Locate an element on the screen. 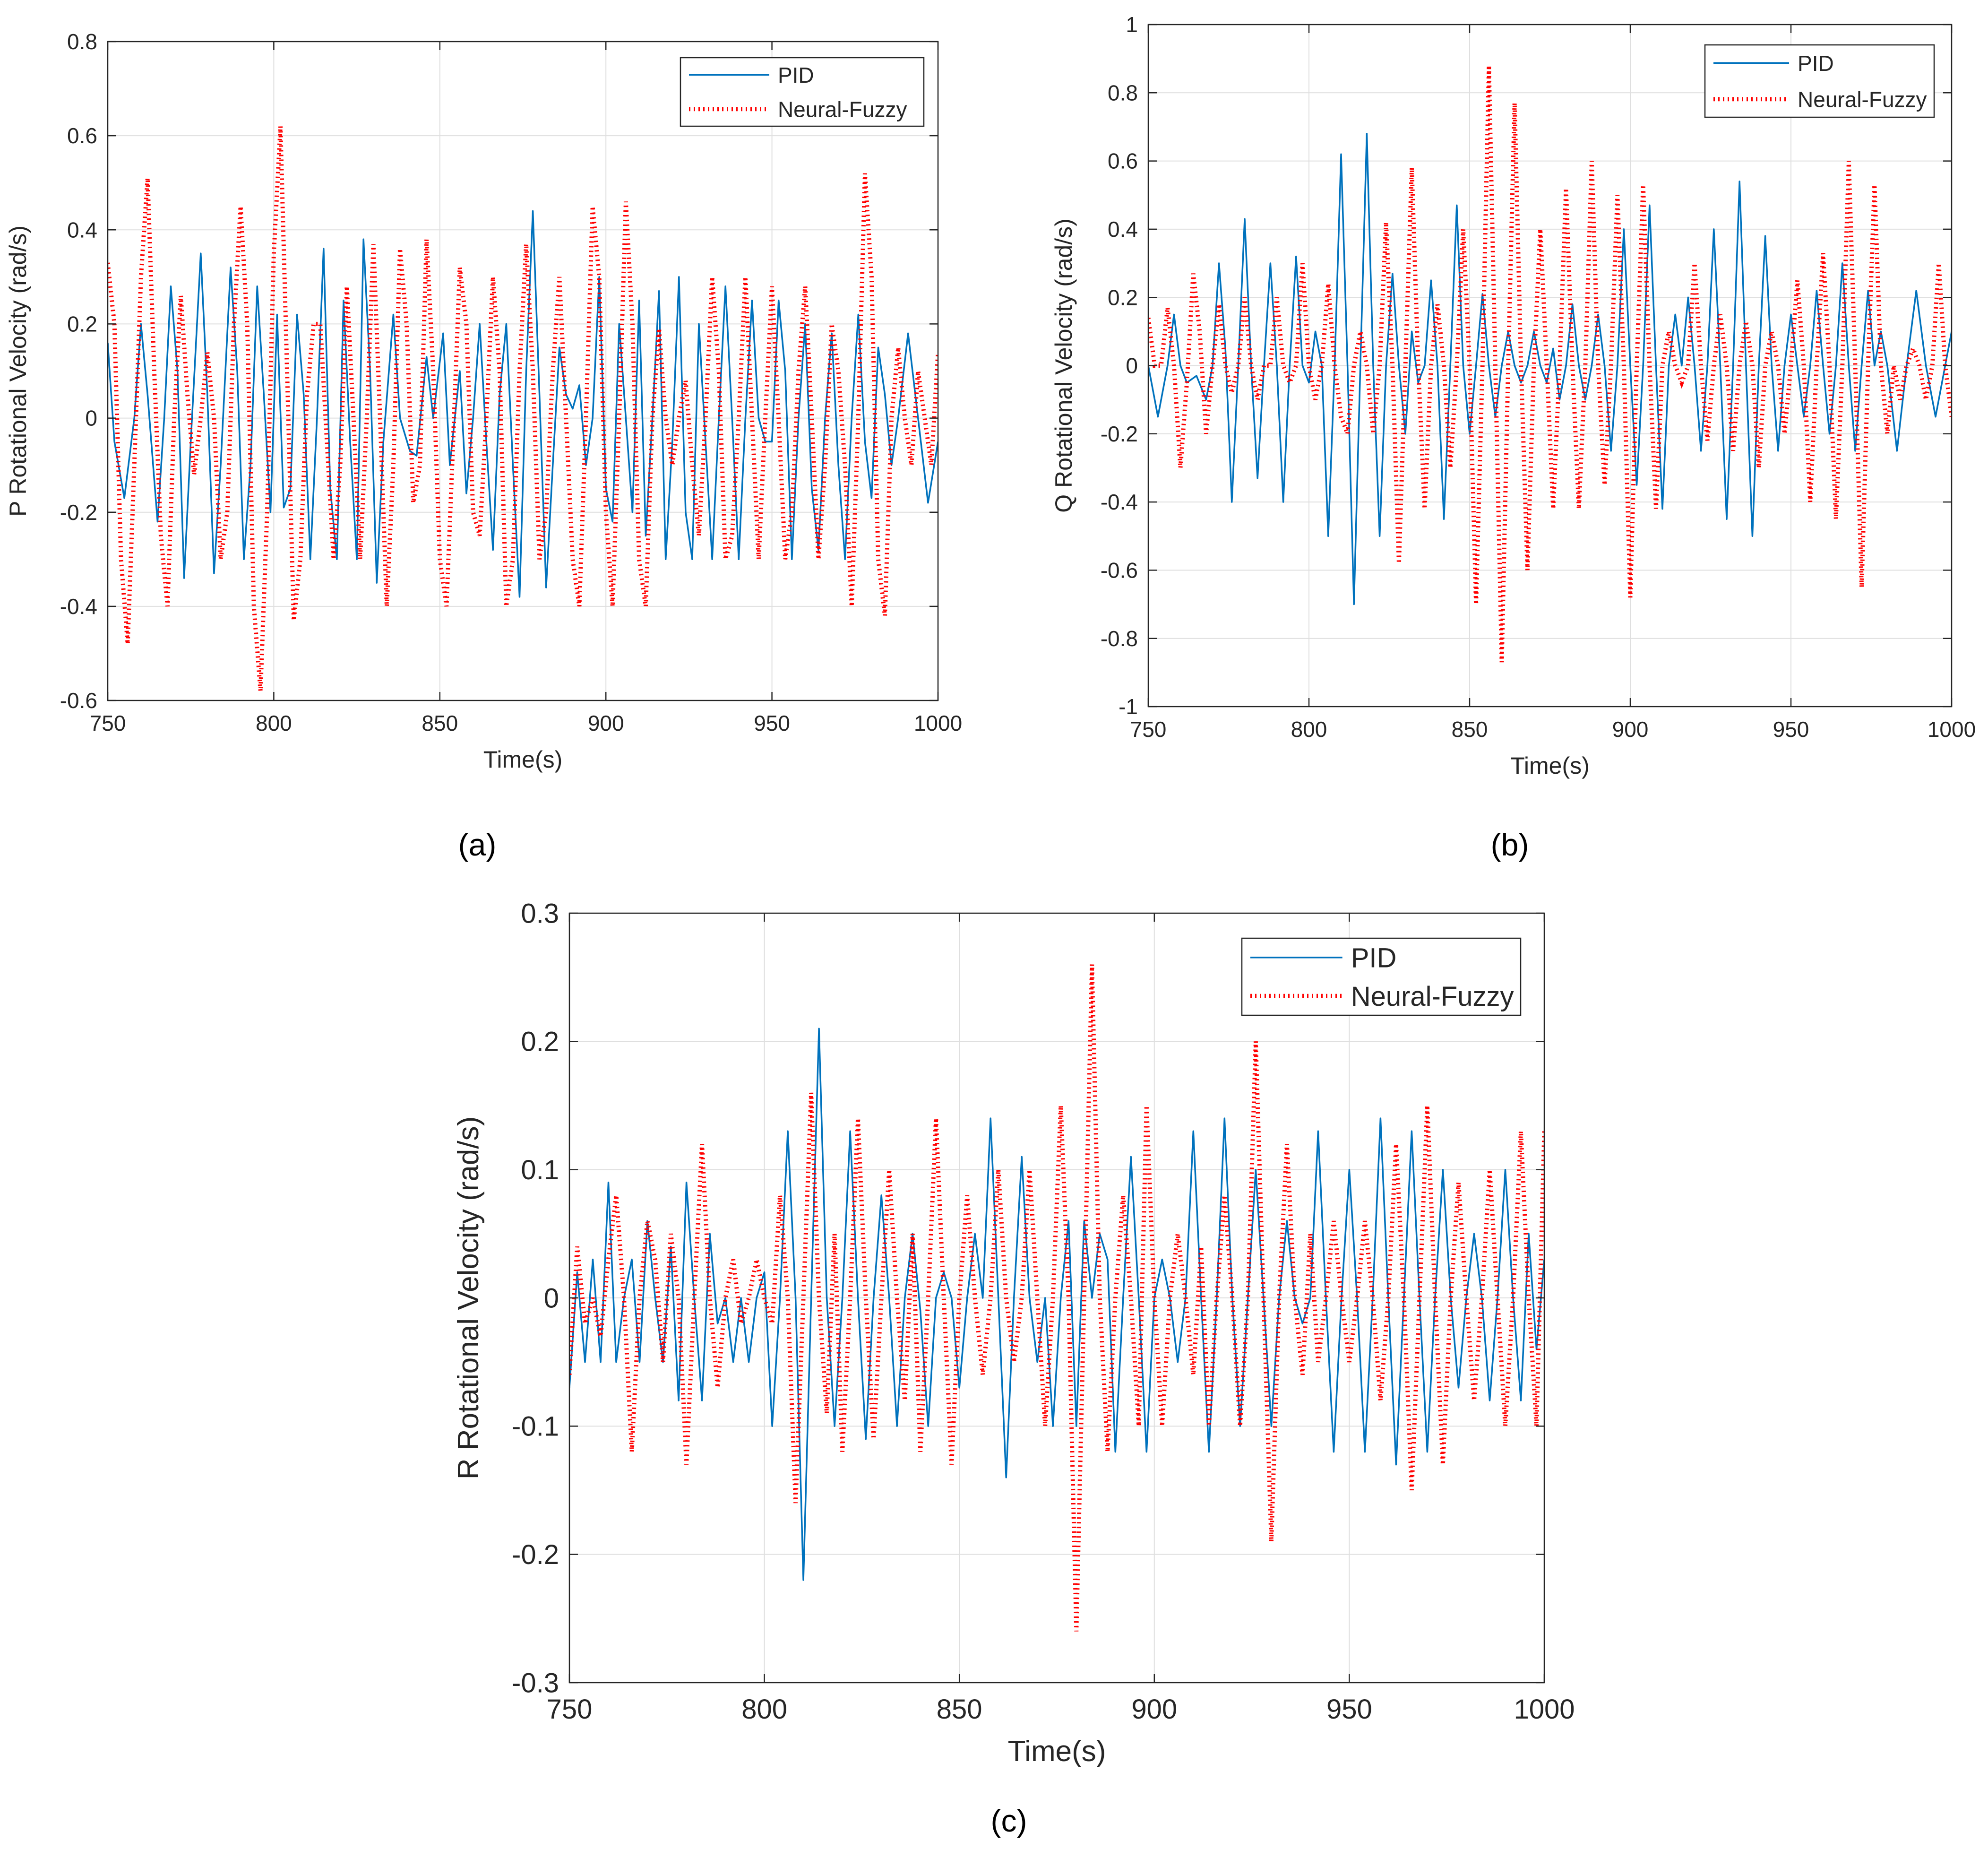 This screenshot has height=1858, width=1988. y-axis-label: R Rotational Velocity (rad/s) is located at coordinates (468, 1297).